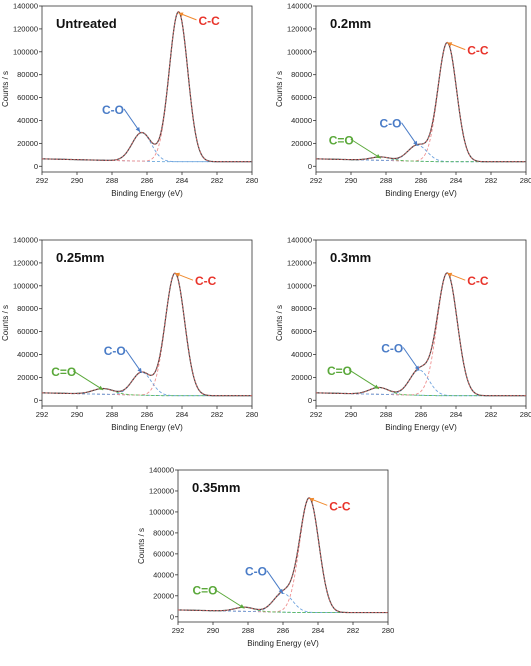 This screenshot has width=531, height=666. I want to click on component-c-c, so click(147, 87).